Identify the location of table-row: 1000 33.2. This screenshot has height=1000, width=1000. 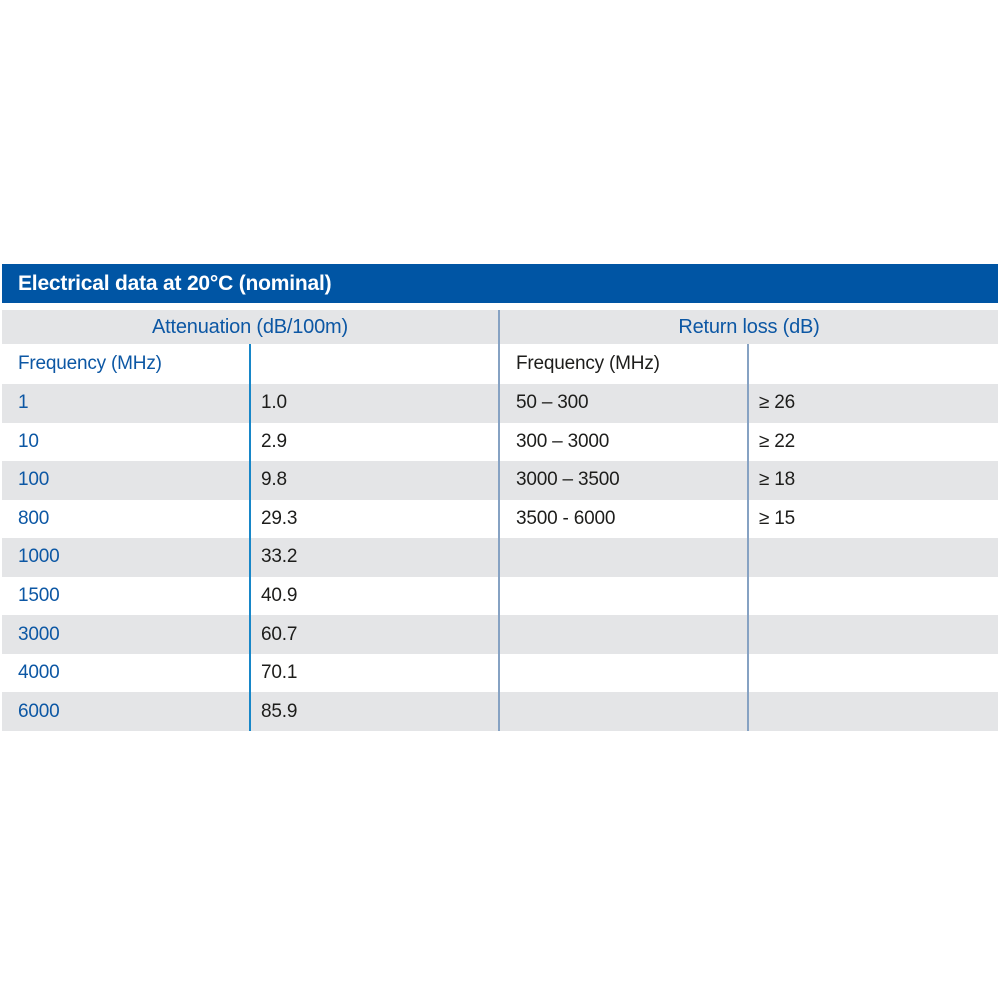
(500, 557).